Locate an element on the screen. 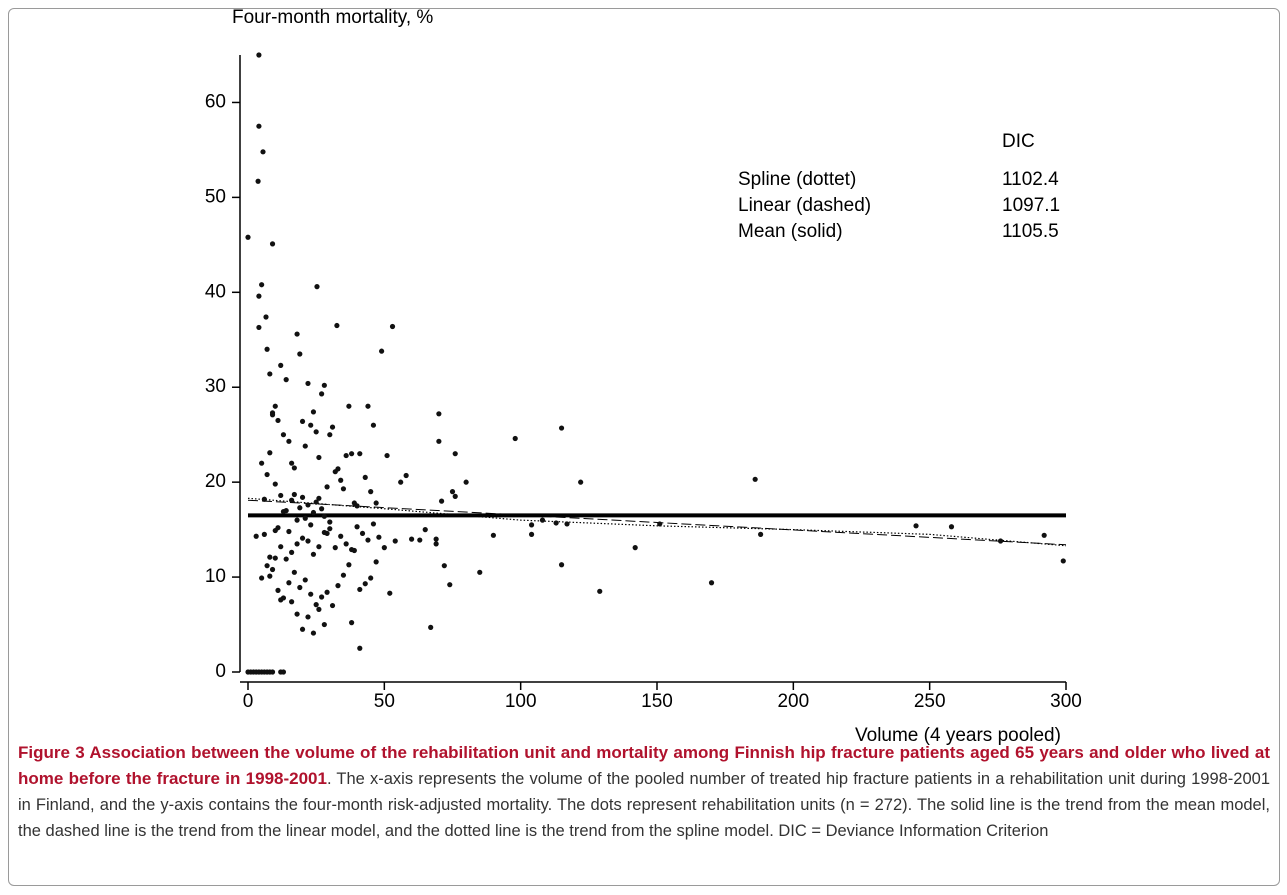 This screenshot has height=895, width=1287. dic-value: 1097.1 is located at coordinates (1031, 205).